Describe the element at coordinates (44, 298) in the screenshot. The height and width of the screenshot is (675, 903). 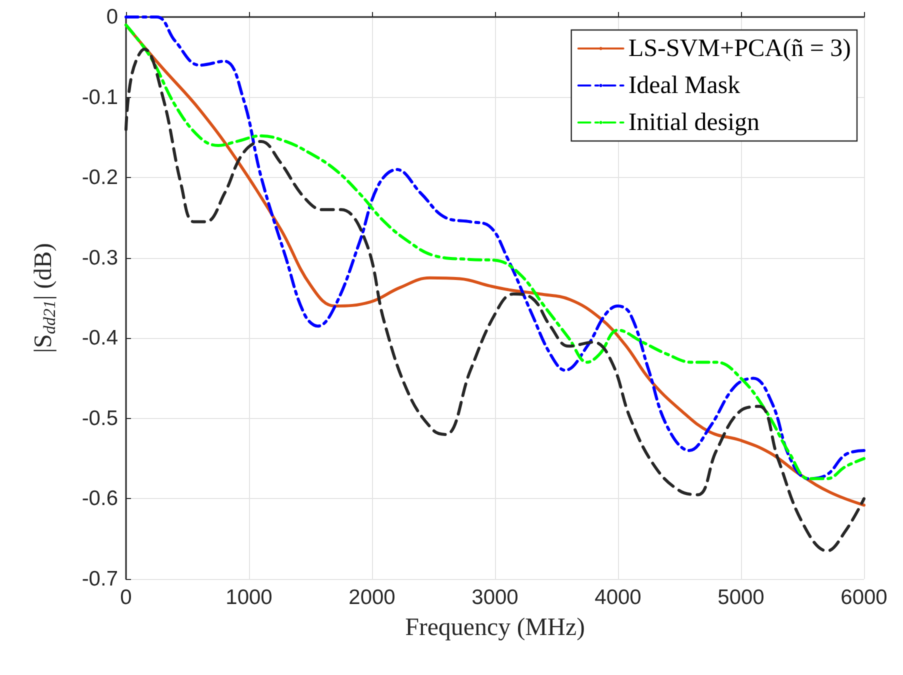
I see `y-axis-title: |Sdd21| (dB)` at that location.